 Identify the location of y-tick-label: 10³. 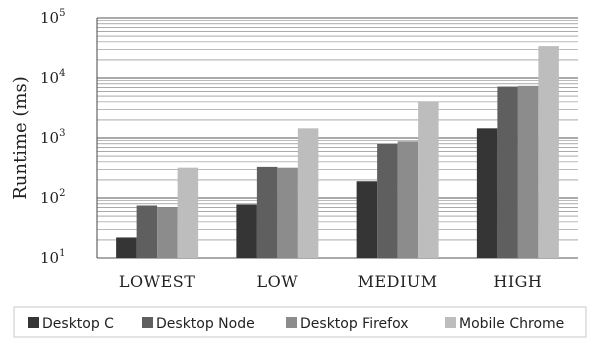
(52, 137).